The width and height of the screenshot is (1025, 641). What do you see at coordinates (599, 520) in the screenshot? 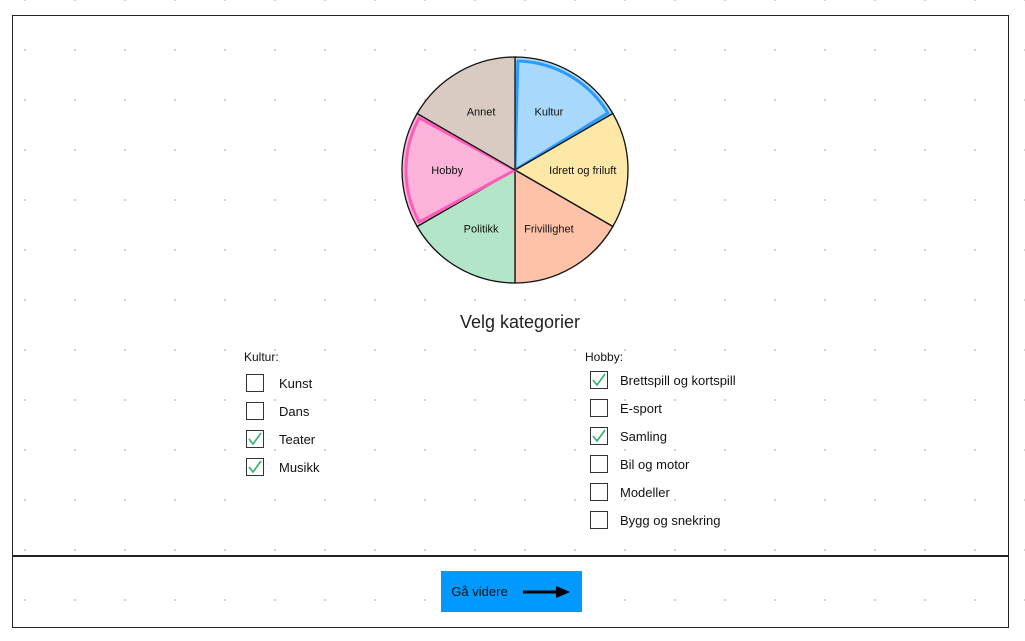
I see `checkbox-bygg-og-snekring` at bounding box center [599, 520].